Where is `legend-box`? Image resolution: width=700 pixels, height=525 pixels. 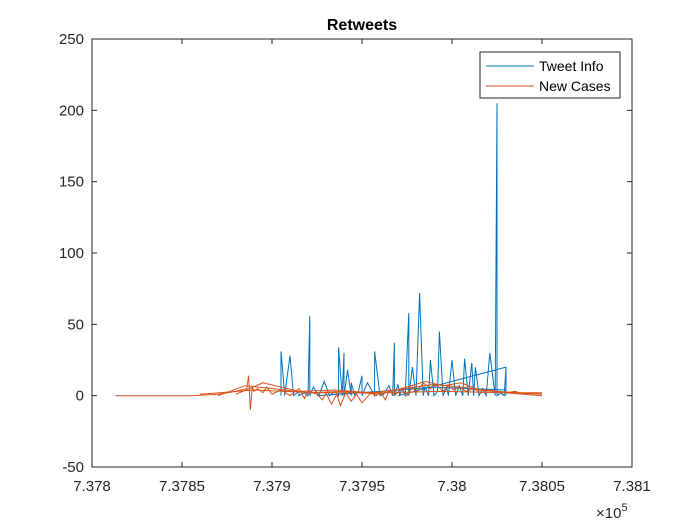 legend-box is located at coordinates (550, 75).